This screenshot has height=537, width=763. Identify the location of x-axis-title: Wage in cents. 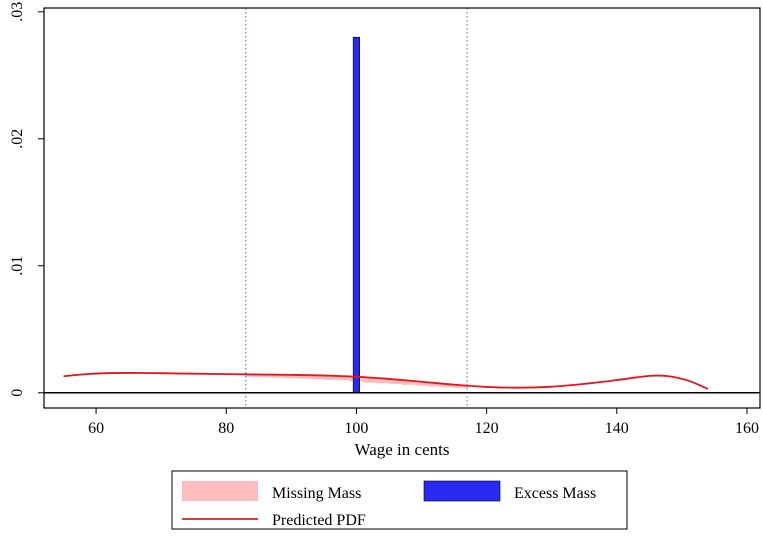
(402, 449).